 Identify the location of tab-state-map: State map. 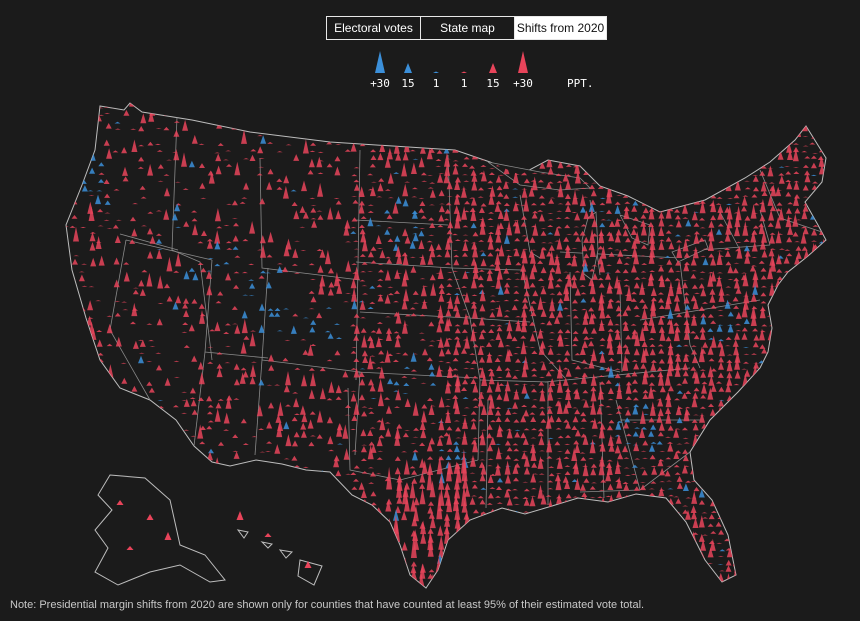
(468, 28).